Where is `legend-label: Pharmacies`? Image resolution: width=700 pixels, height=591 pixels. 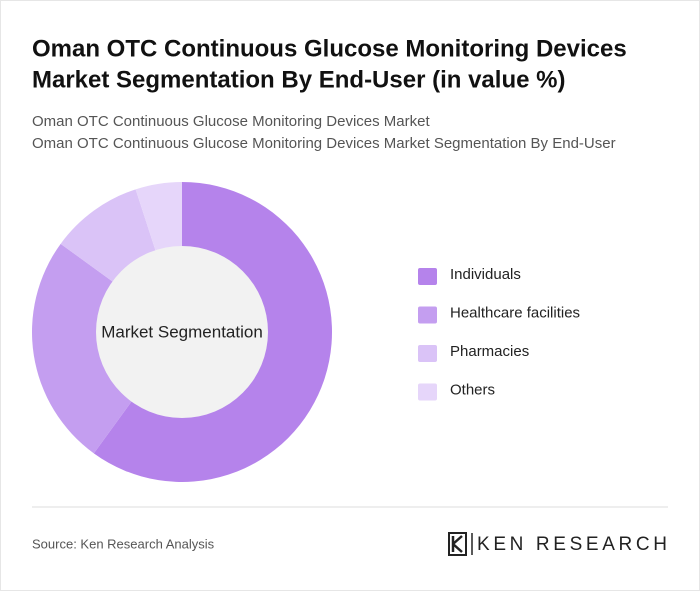
legend-label: Pharmacies is located at coordinates (489, 351).